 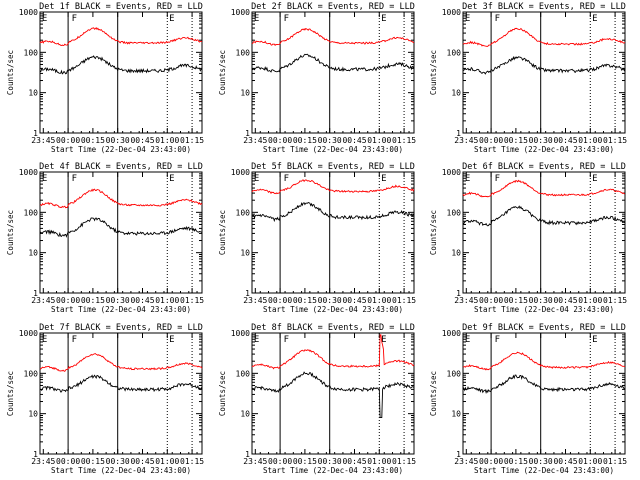 I want to click on panel-title: Det 9f BLACK = Events, RED = LLD, so click(x=544, y=328).